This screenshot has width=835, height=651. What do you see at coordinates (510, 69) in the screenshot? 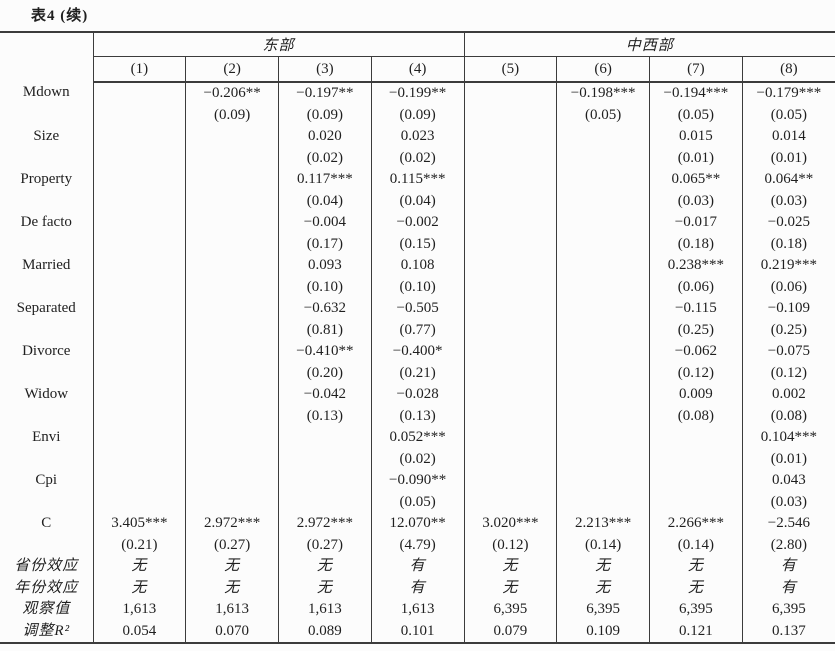
I see `col-header-5: (5)` at bounding box center [510, 69].